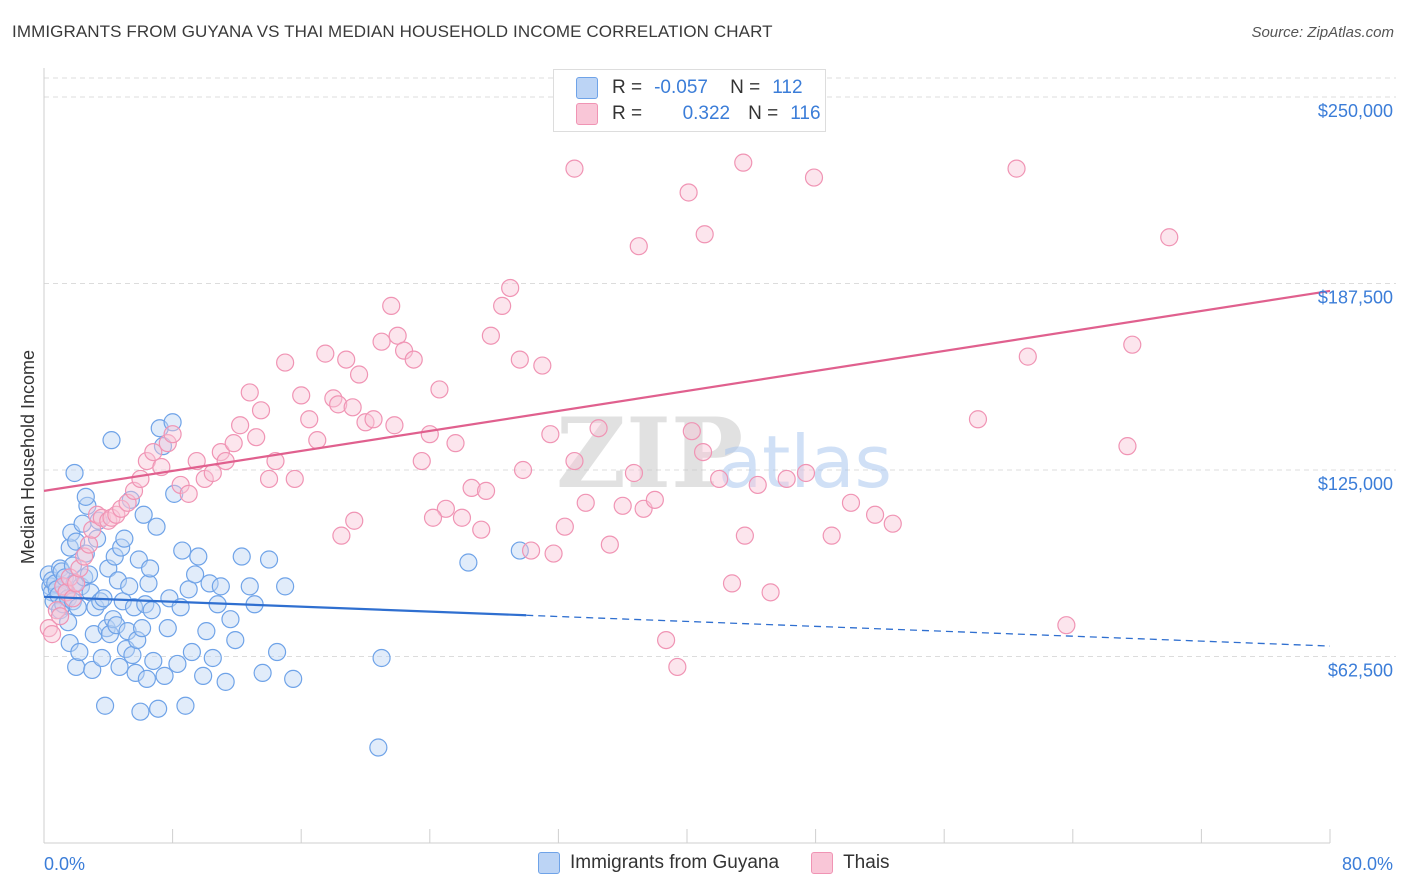 The width and height of the screenshot is (1406, 892). I want to click on series-legend-swatch-guyana, so click(549, 863).